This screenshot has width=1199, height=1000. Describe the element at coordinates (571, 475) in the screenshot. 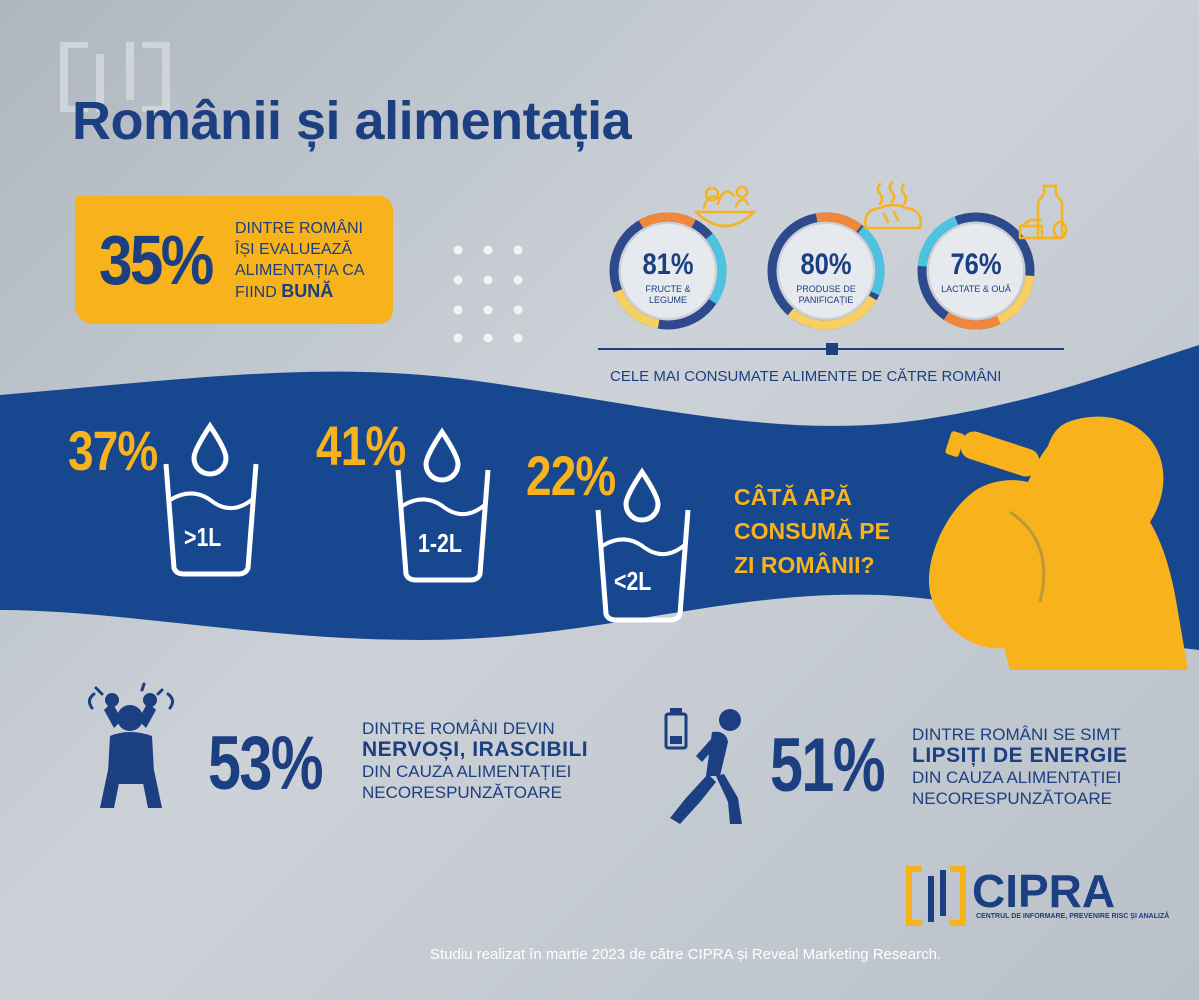

I see `water-percent-3: 22%` at that location.